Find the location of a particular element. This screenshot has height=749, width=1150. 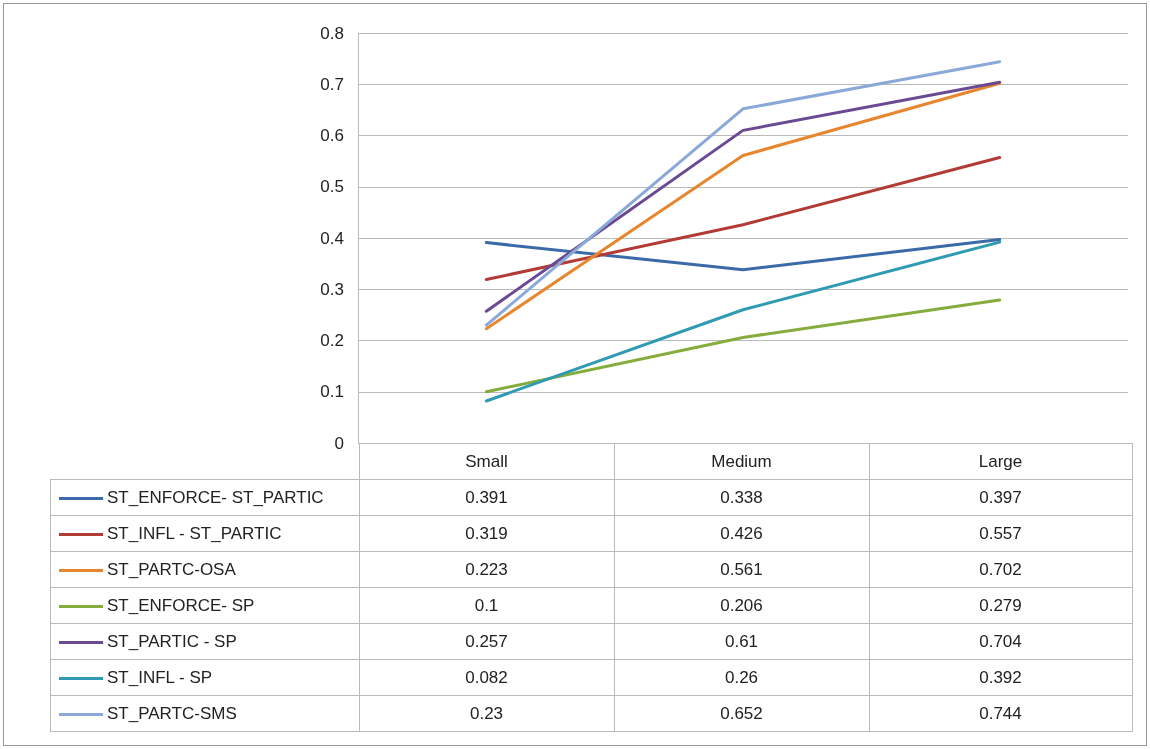

y-tick-label: 0.1 is located at coordinates (332, 392).